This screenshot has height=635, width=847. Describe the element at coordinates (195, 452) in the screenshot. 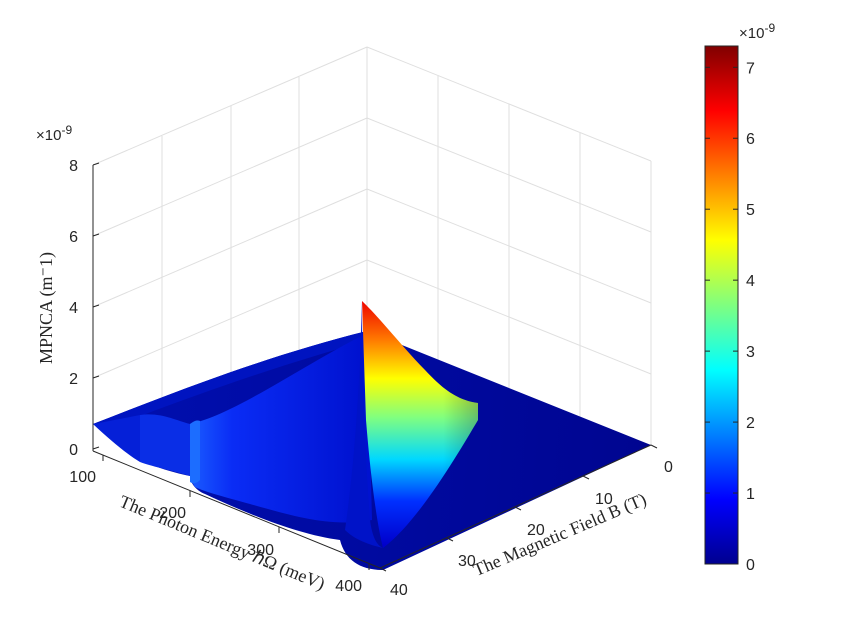

I see `surface-secondary-step-face` at that location.